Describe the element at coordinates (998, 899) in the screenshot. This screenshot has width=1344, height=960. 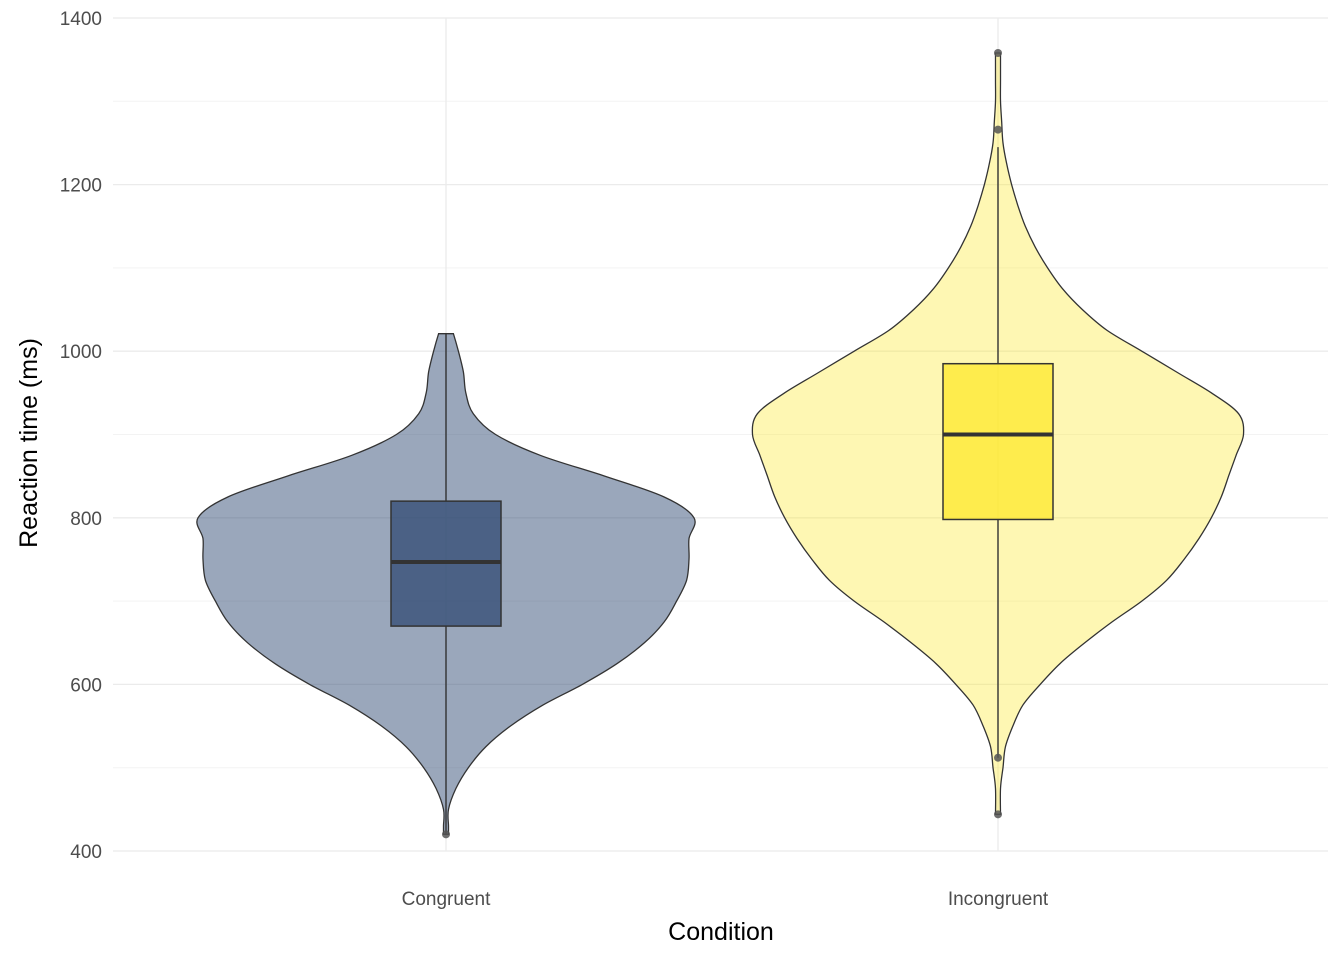
I see `x-tick-label: Incongruent` at that location.